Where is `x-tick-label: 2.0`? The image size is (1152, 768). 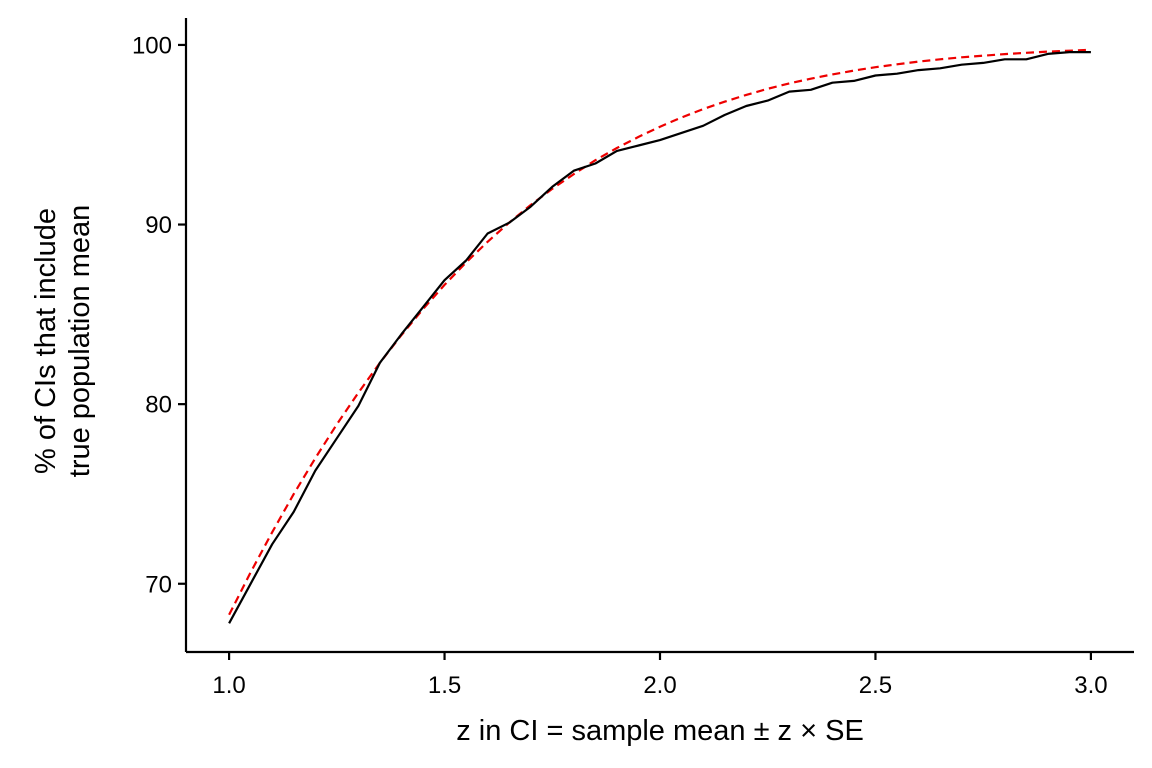
x-tick-label: 2.0 is located at coordinates (659, 685).